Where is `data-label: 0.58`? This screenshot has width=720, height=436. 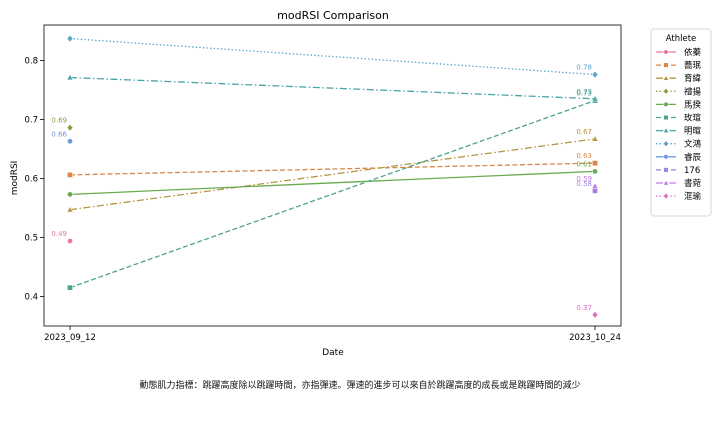 data-label: 0.58 is located at coordinates (584, 184).